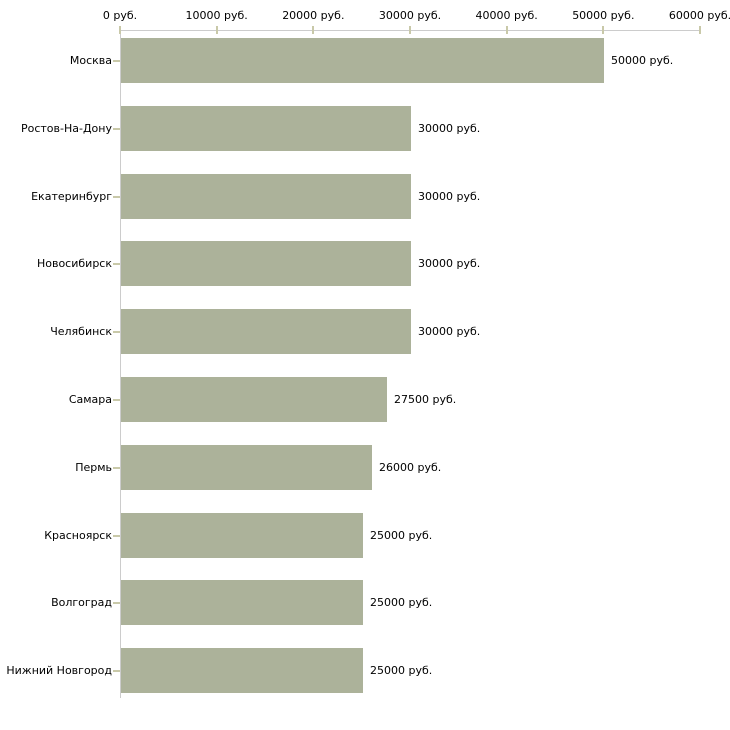 This screenshot has width=730, height=730. I want to click on x-axis-tick-label: 40000 руб., so click(506, 15).